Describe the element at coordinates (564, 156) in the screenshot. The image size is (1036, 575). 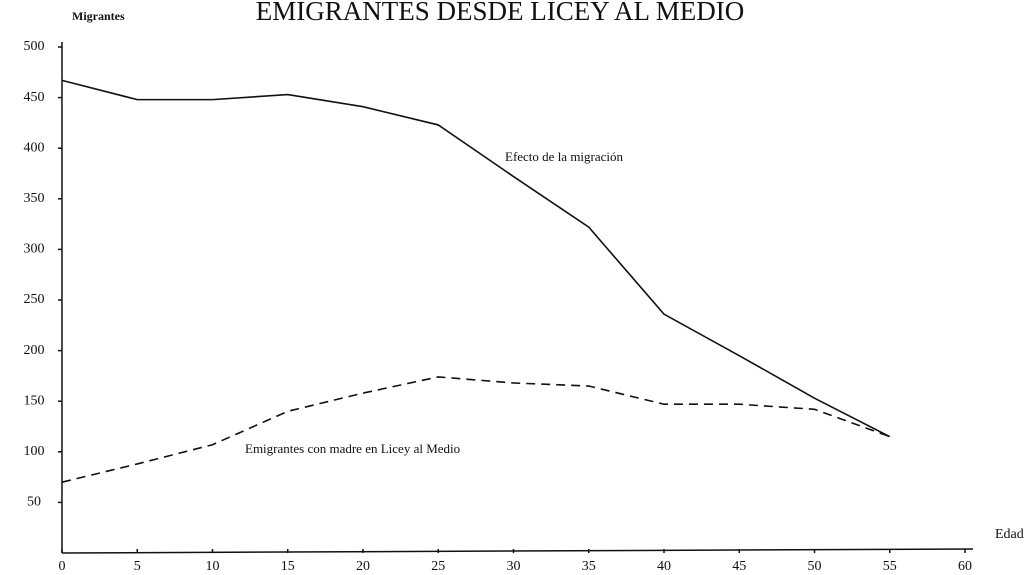
I see `series-label: Efecto de la migración` at that location.